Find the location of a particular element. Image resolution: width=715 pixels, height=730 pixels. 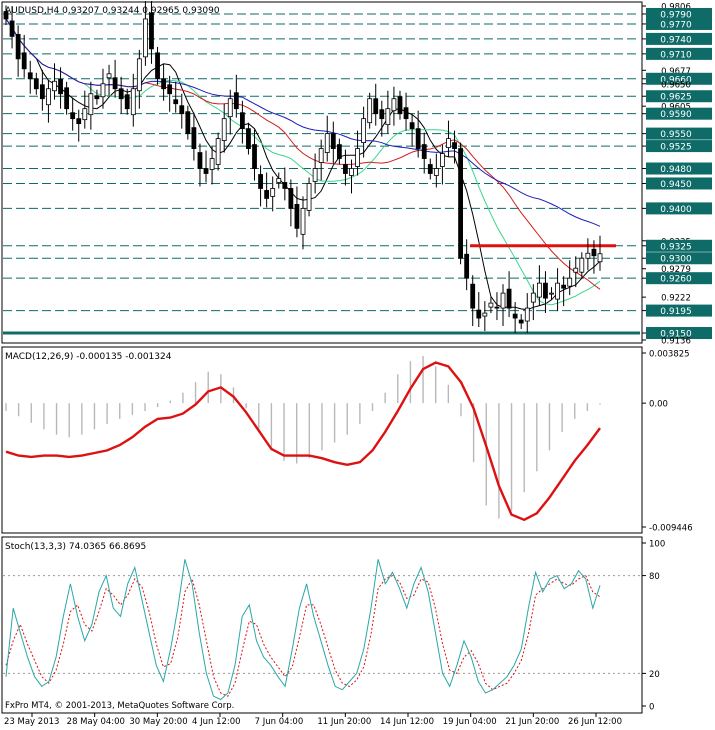

stoch-tick-label: 0 is located at coordinates (651, 708).